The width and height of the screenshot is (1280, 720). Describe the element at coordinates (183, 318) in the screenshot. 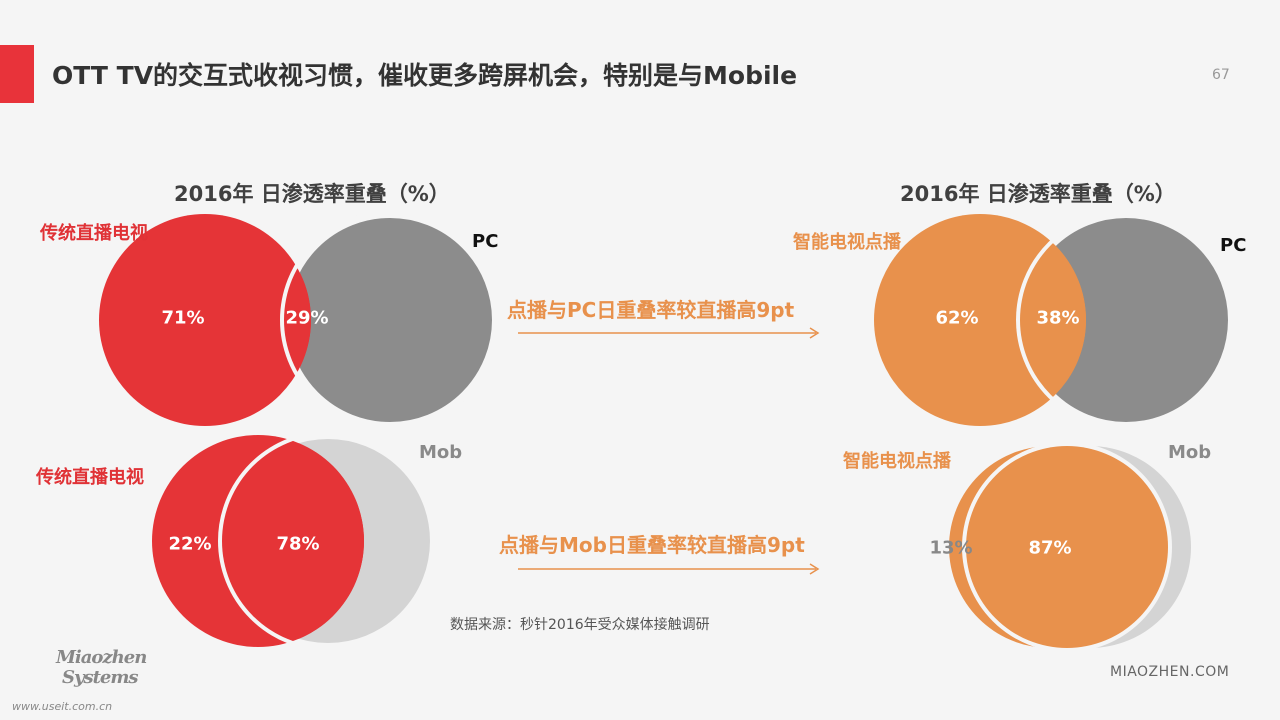

I see `venn1-left-only-pct: 71%` at that location.